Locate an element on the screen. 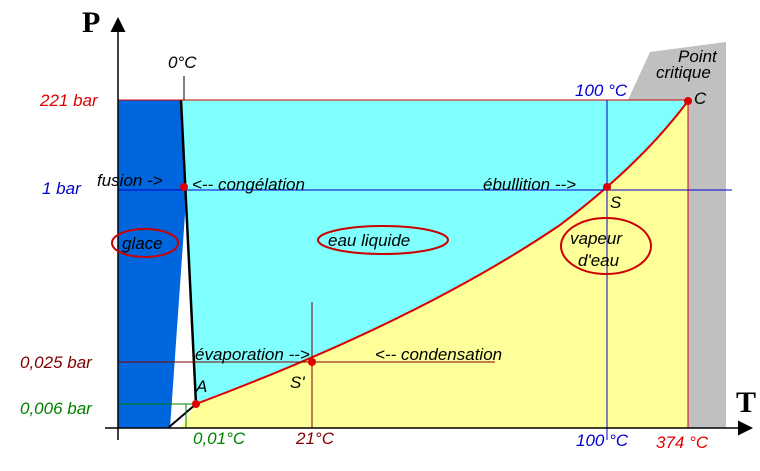 Image resolution: width=760 pixels, height=471 pixels. pressure-label: 0,006 bar is located at coordinates (56, 408).